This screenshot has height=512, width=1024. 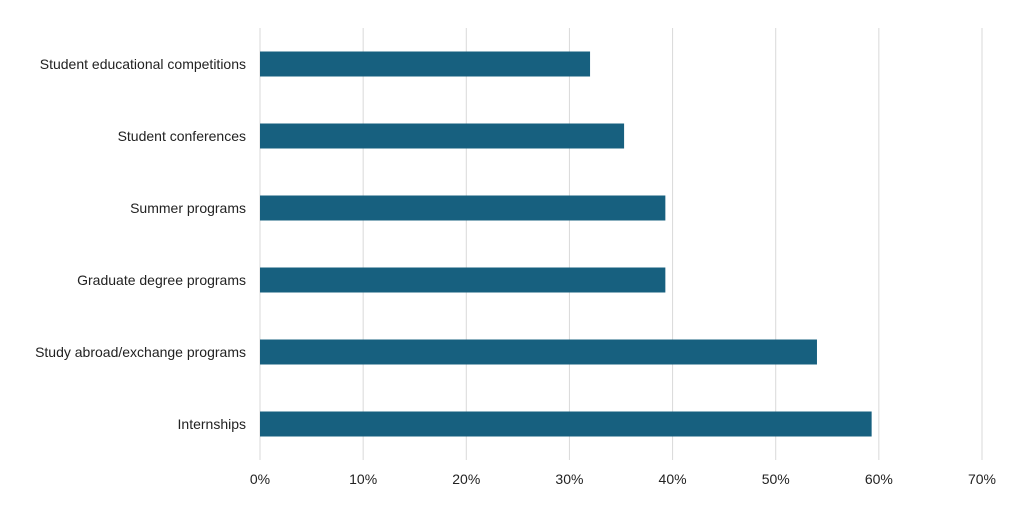 What do you see at coordinates (188, 208) in the screenshot?
I see `category-label: Summer programs` at bounding box center [188, 208].